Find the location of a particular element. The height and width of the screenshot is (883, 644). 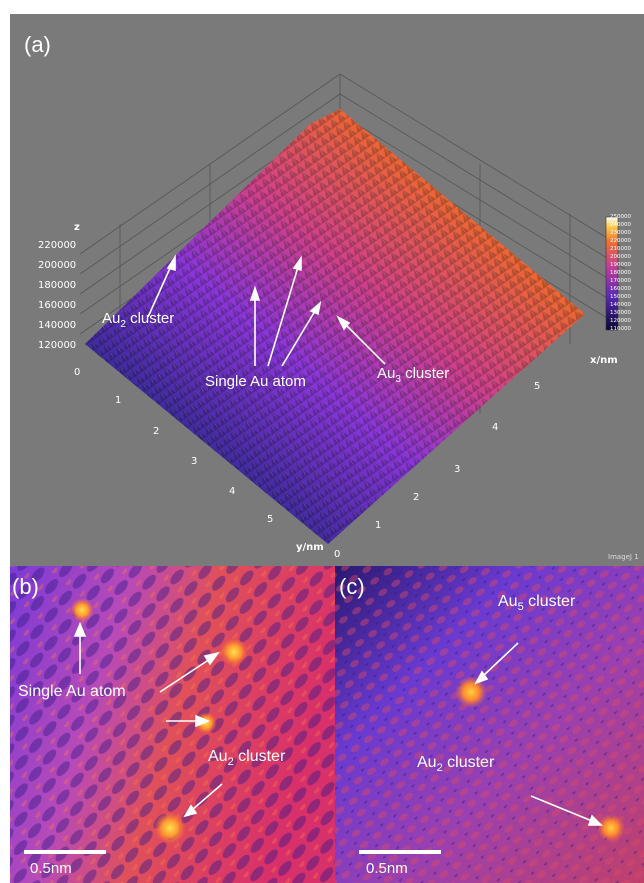

colorbar-tick: 160000 is located at coordinates (620, 289).